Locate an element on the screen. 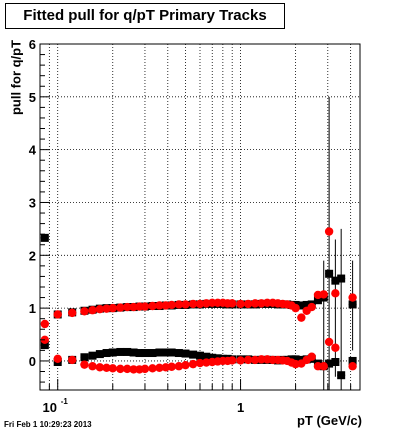 The image size is (400, 433). y-tick-label: 0 is located at coordinates (32, 361).